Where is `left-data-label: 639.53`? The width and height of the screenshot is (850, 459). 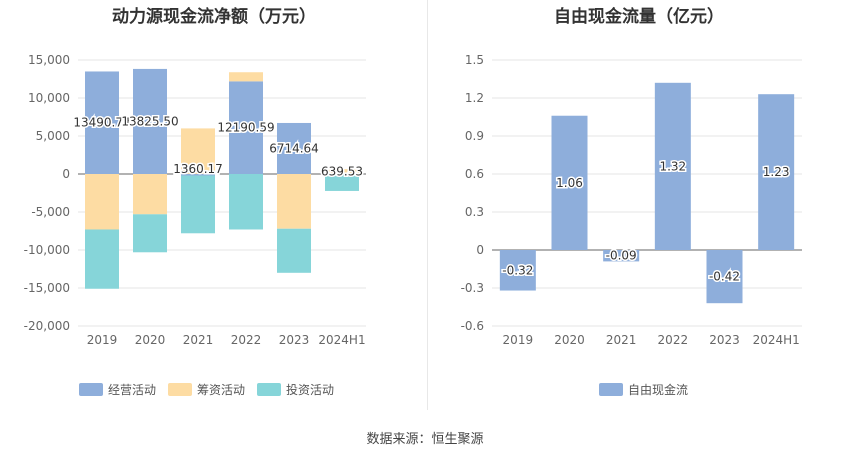 left-data-label: 639.53 is located at coordinates (342, 172).